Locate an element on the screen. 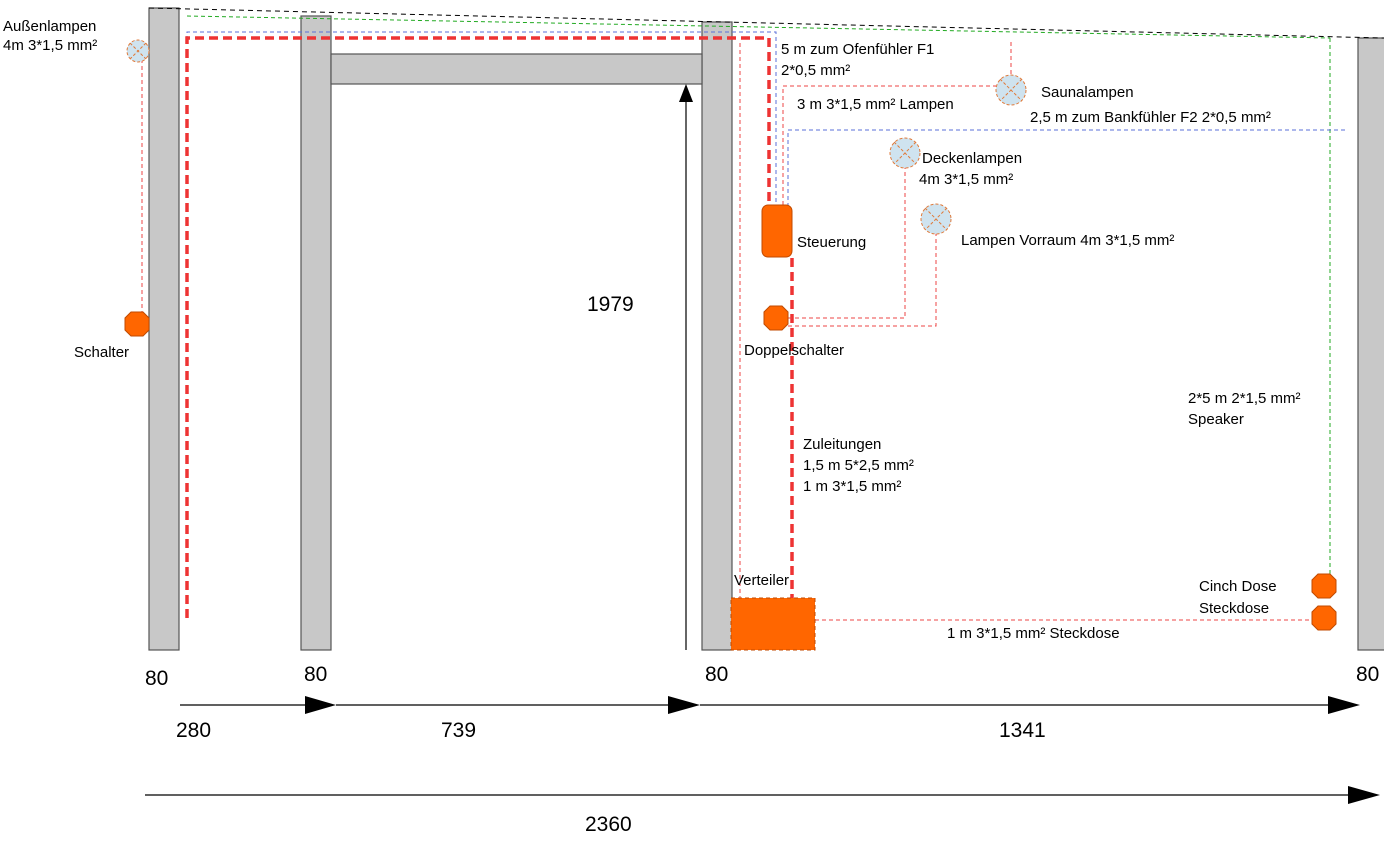  sensor-f1-label: 5 m zum Ofenfühler F1 is located at coordinates (857, 49).